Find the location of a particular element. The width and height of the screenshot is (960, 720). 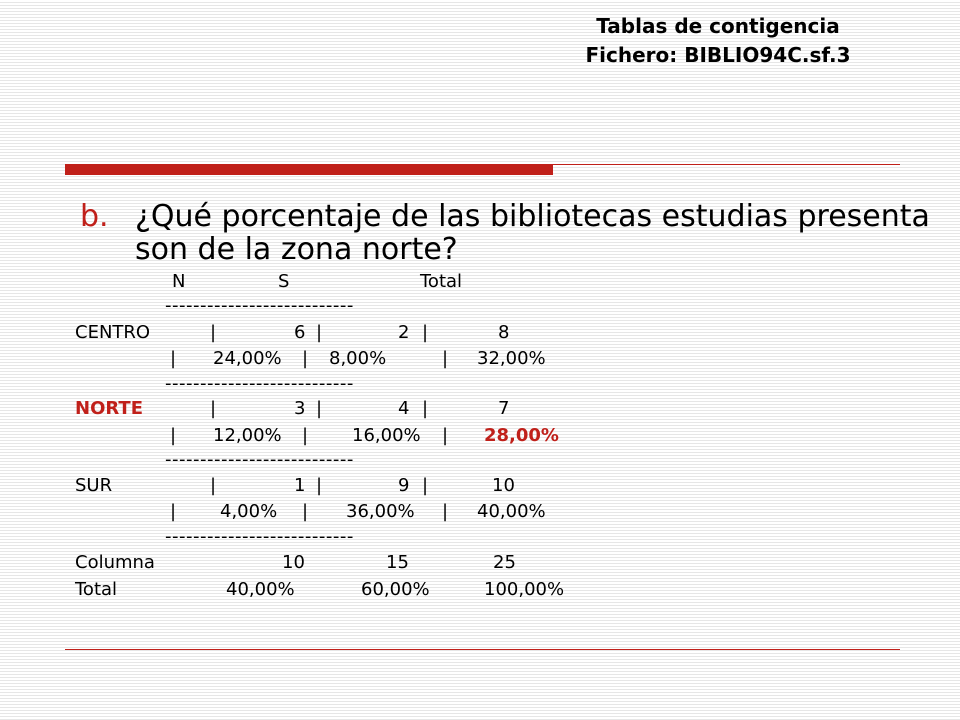

row-label-centro: CENTRO is located at coordinates (113, 332).